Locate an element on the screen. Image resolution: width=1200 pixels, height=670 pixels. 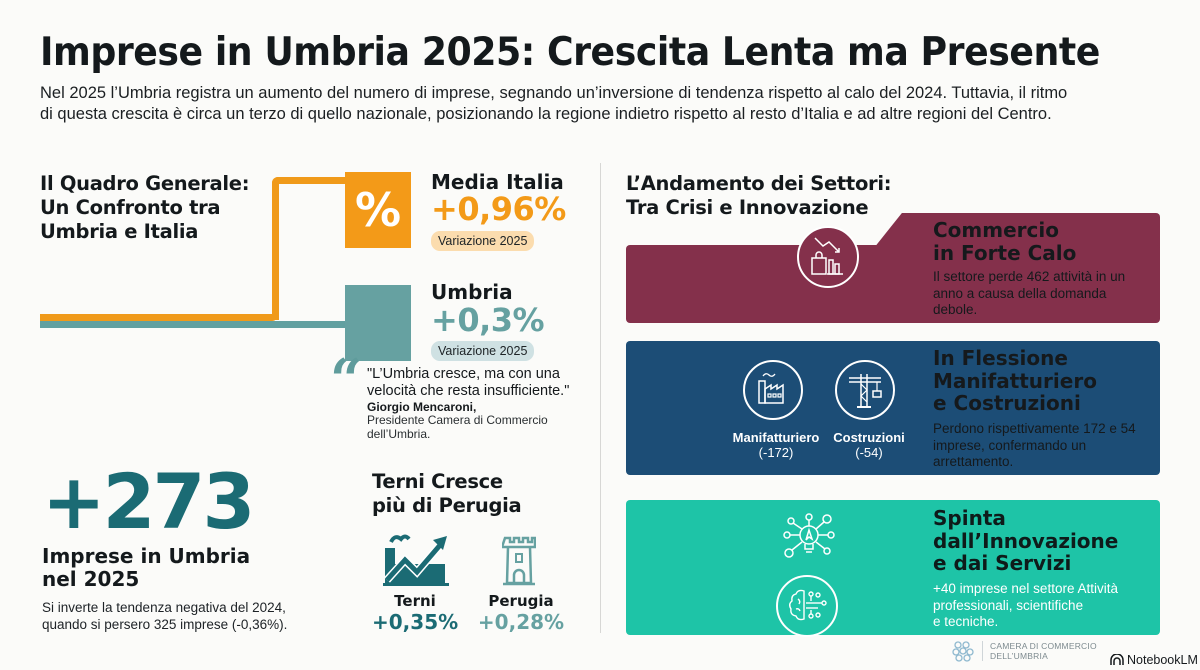
org-line: DELL’UMBRIA is located at coordinates (1019, 656).